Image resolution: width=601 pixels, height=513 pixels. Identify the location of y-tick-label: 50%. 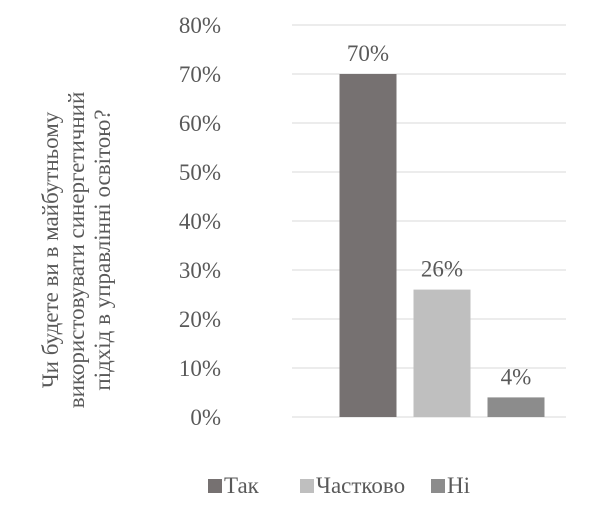
(200, 172).